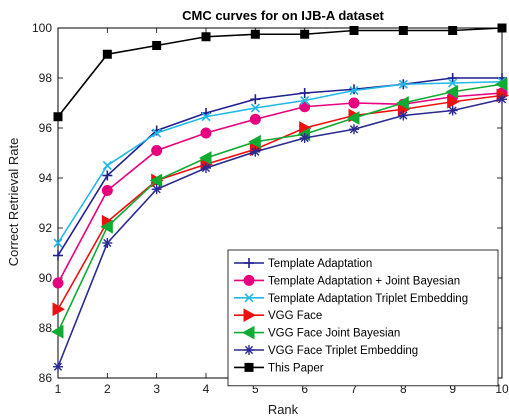 This screenshot has width=509, height=418. Describe the element at coordinates (304, 389) in the screenshot. I see `x-tick-label: 6` at that location.